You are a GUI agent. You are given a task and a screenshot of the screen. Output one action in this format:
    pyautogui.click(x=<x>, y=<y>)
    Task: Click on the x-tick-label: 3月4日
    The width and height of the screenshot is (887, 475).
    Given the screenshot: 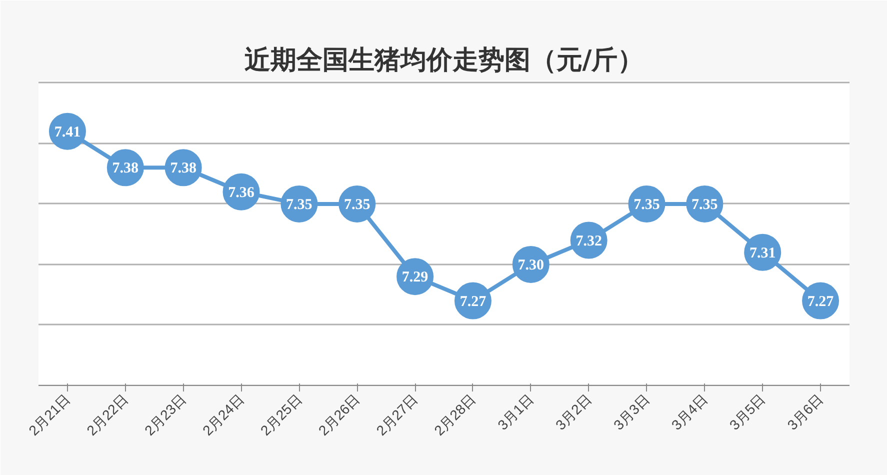 What is the action you would take?
    pyautogui.click(x=689, y=411)
    